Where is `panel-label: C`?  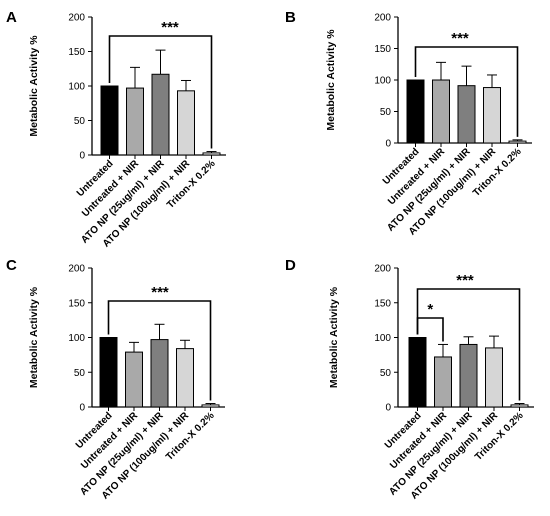 panel-label: C is located at coordinates (11, 265).